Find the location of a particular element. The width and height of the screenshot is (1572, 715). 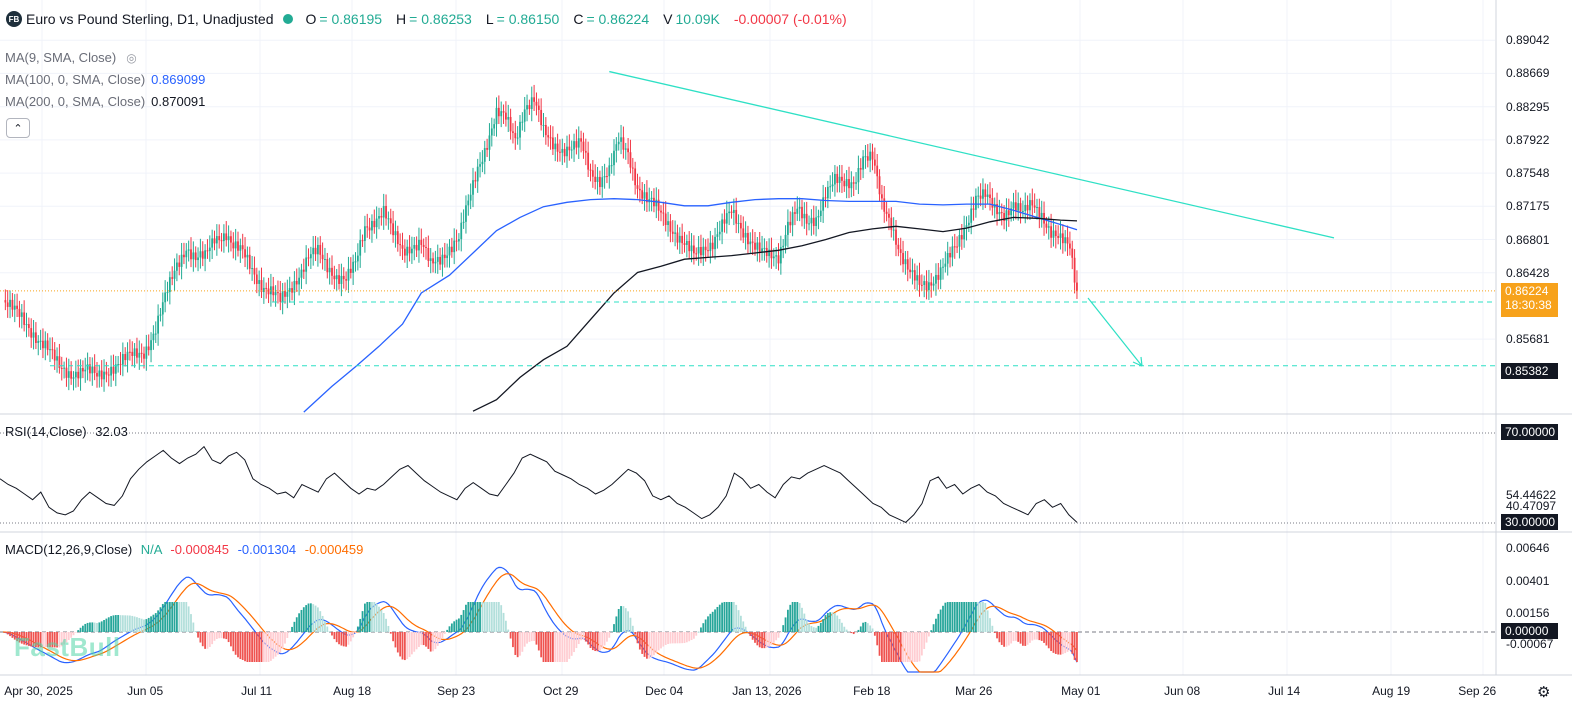

open-value: = 0.86195 is located at coordinates (351, 19).